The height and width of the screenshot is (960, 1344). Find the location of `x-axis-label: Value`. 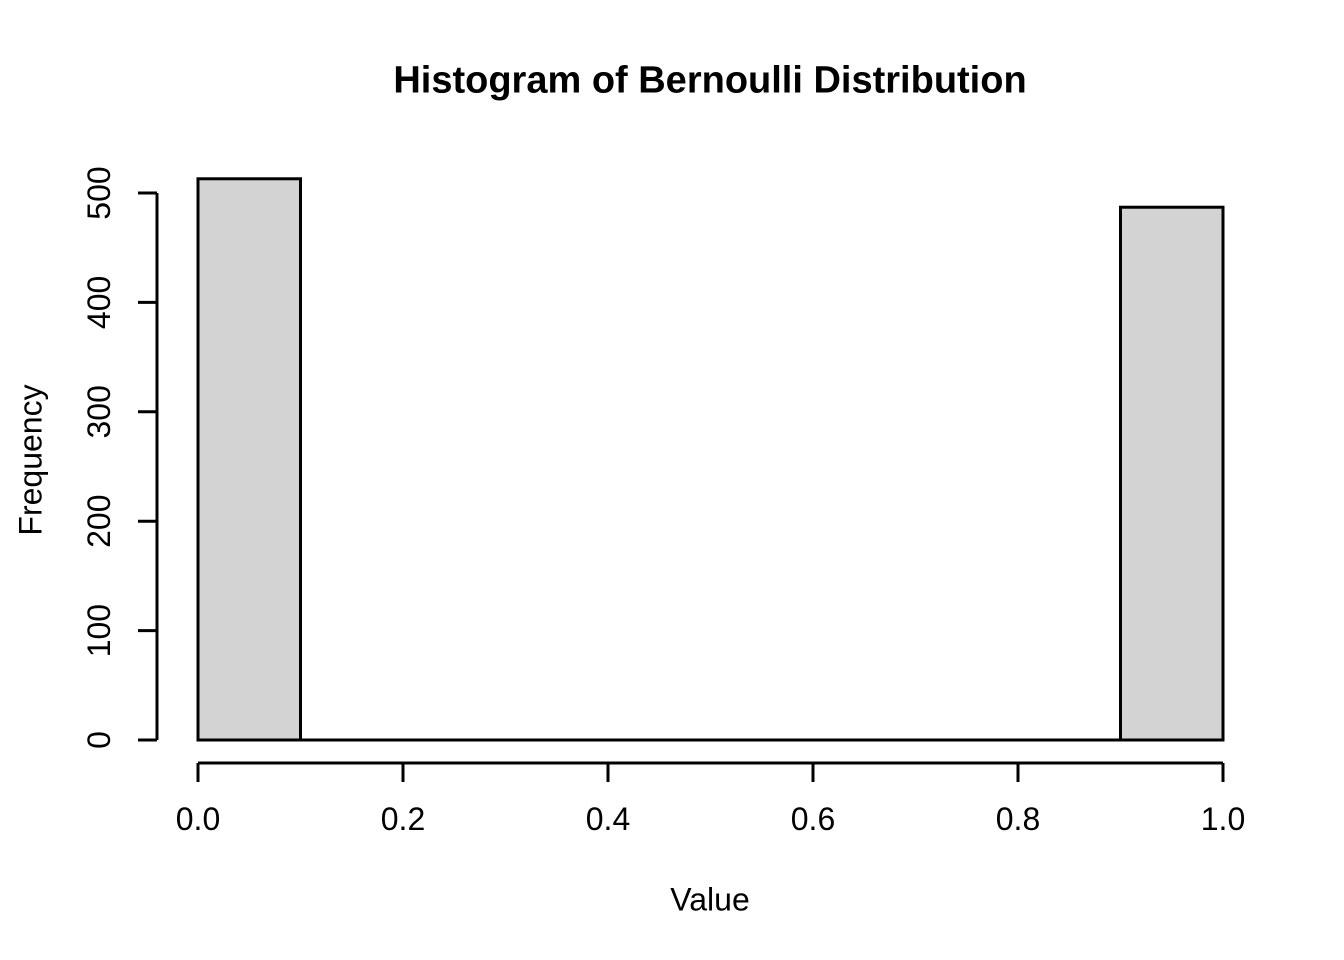

x-axis-label: Value is located at coordinates (710, 899).